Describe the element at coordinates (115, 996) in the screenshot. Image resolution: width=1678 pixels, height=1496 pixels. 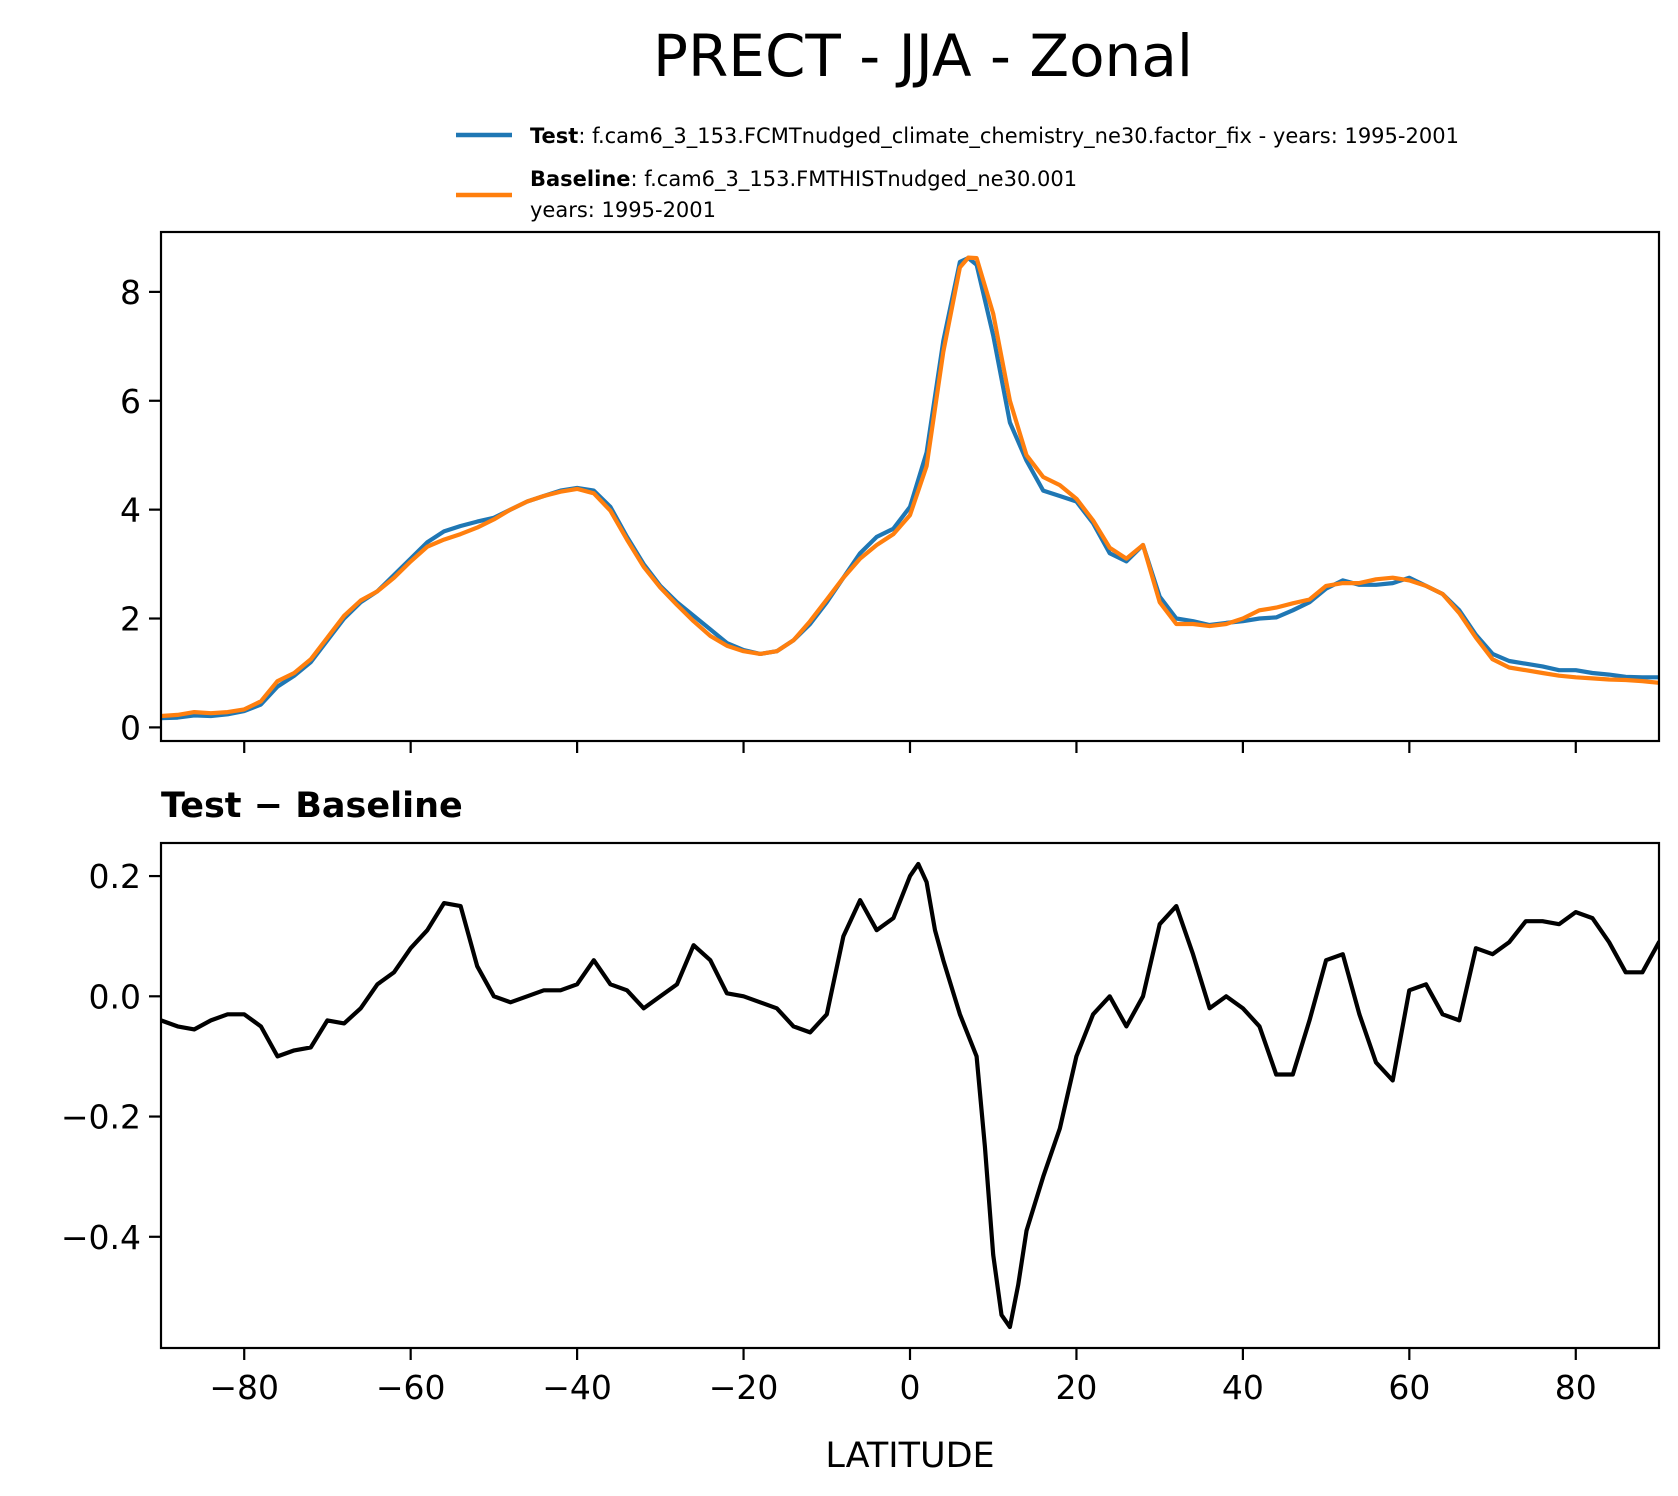
I see `bottom-y-tick-label: 0.0` at that location.